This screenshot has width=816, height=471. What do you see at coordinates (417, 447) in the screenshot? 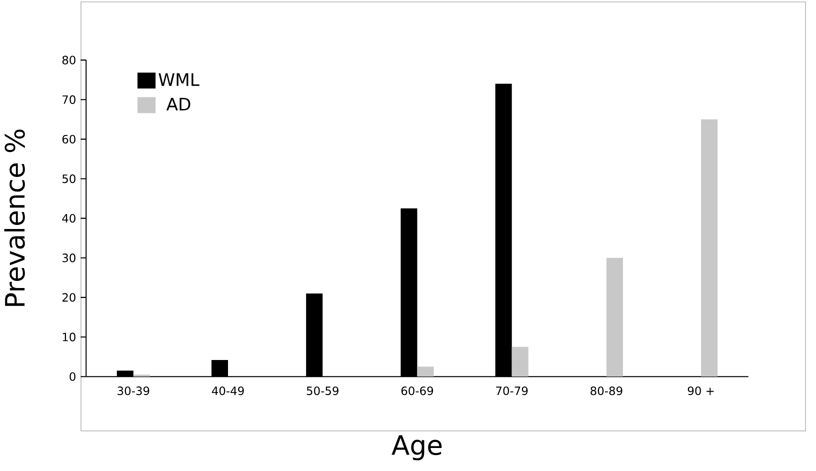
I see `x-axis-title: Age` at bounding box center [417, 447].